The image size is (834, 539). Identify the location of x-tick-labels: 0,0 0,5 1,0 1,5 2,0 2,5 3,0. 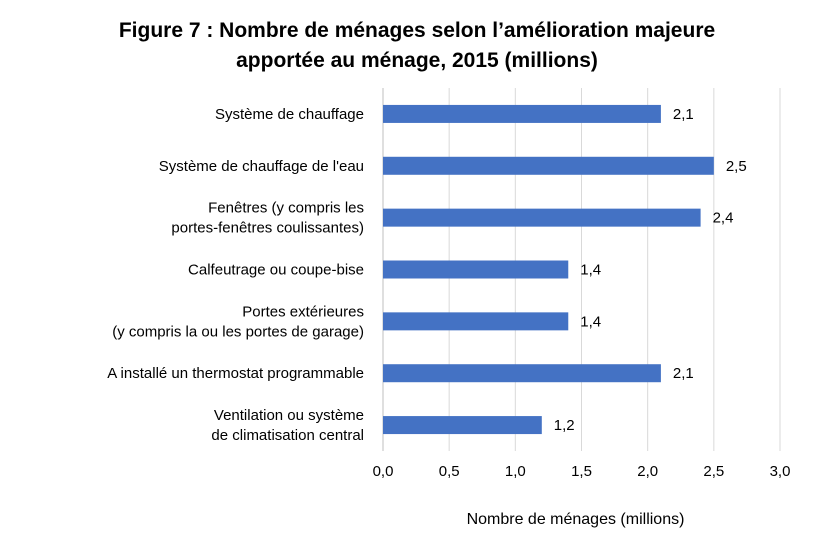
(582, 471).